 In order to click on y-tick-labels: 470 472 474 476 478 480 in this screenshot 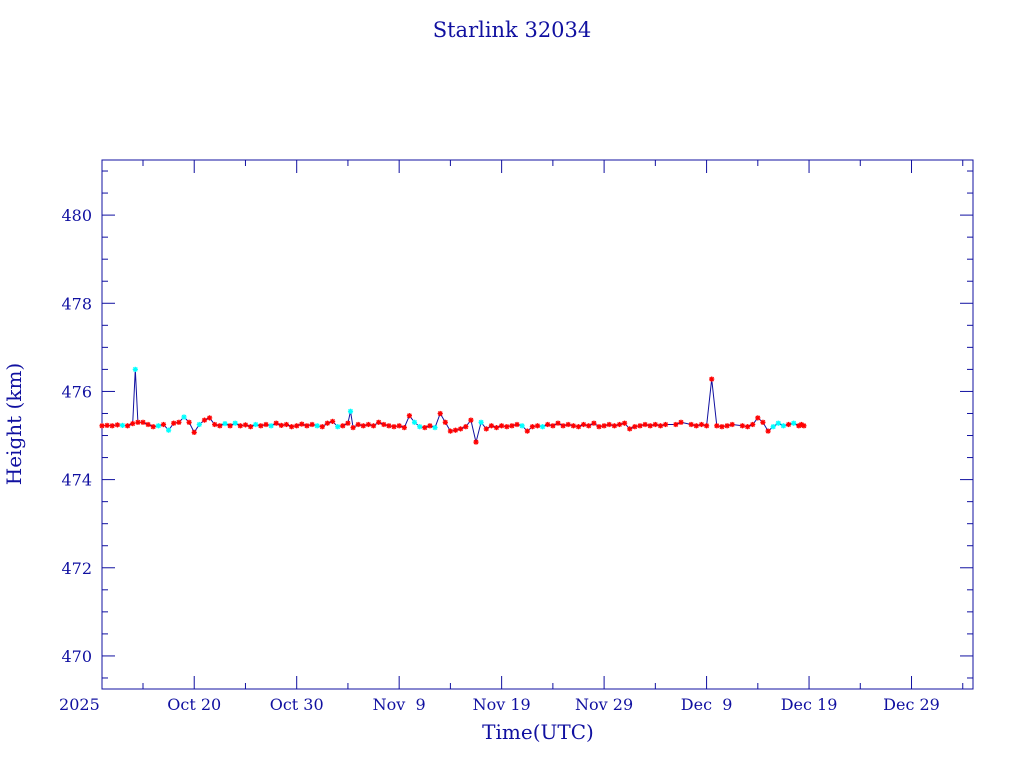, I will do `click(76, 436)`.